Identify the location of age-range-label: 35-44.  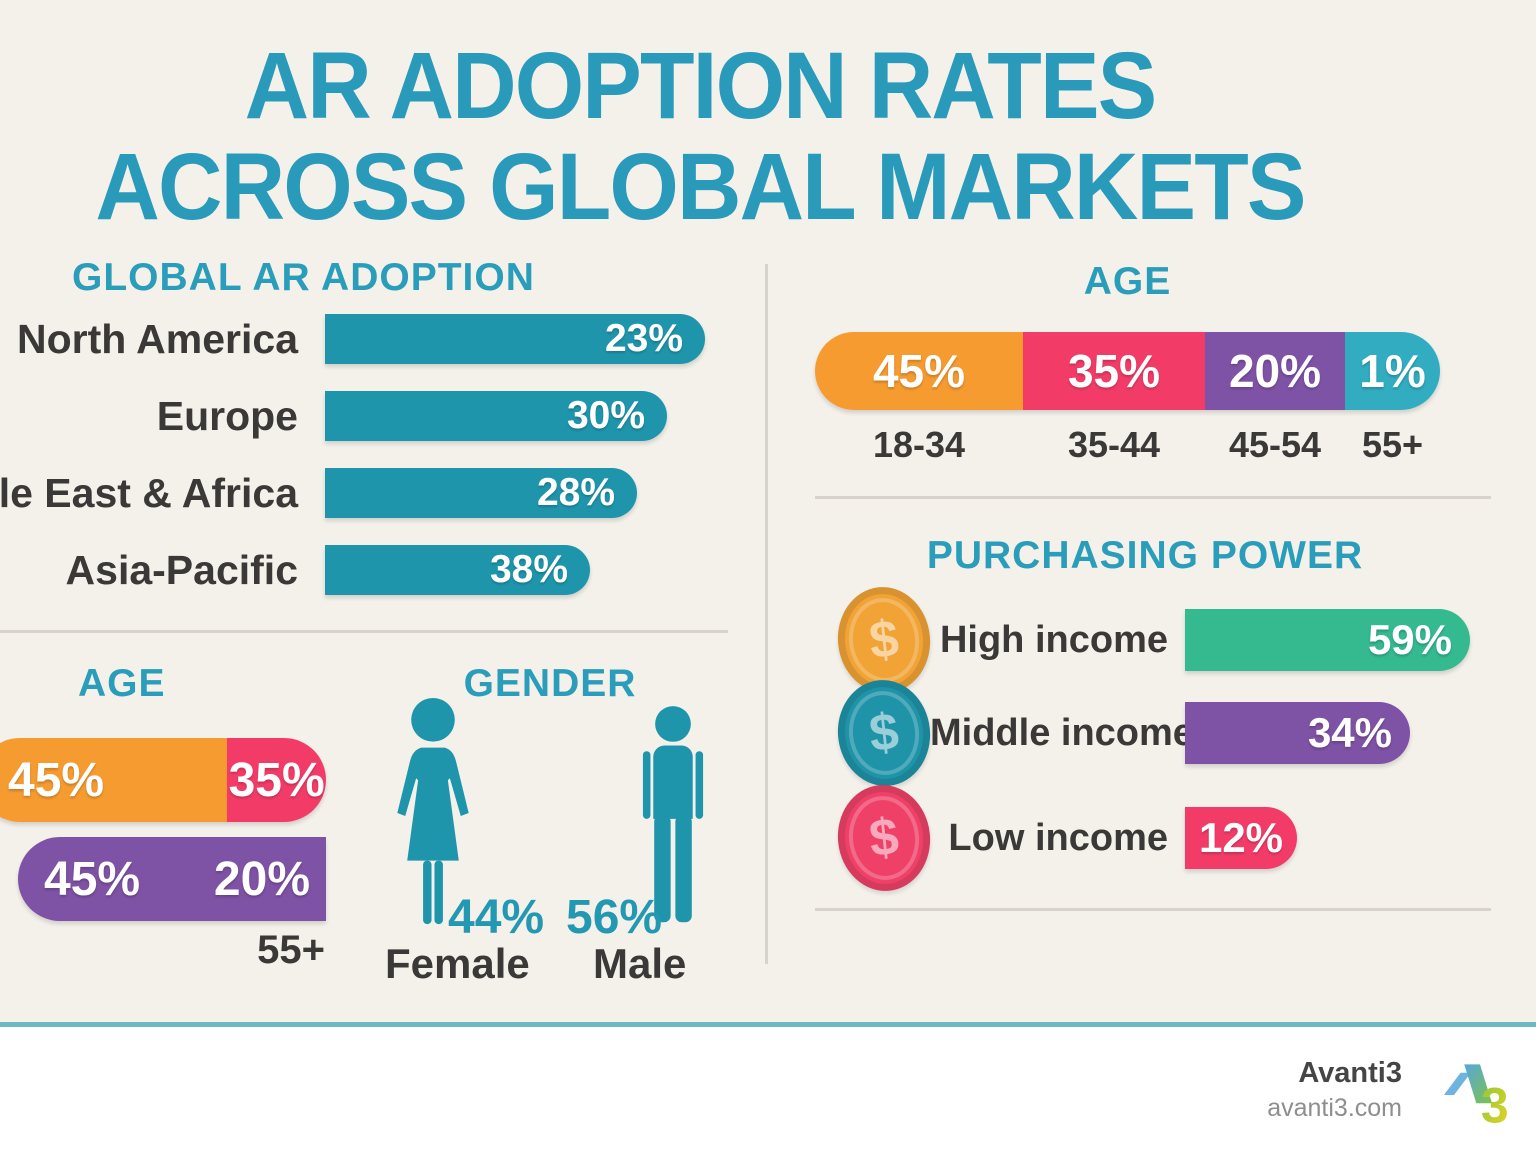
(1114, 444).